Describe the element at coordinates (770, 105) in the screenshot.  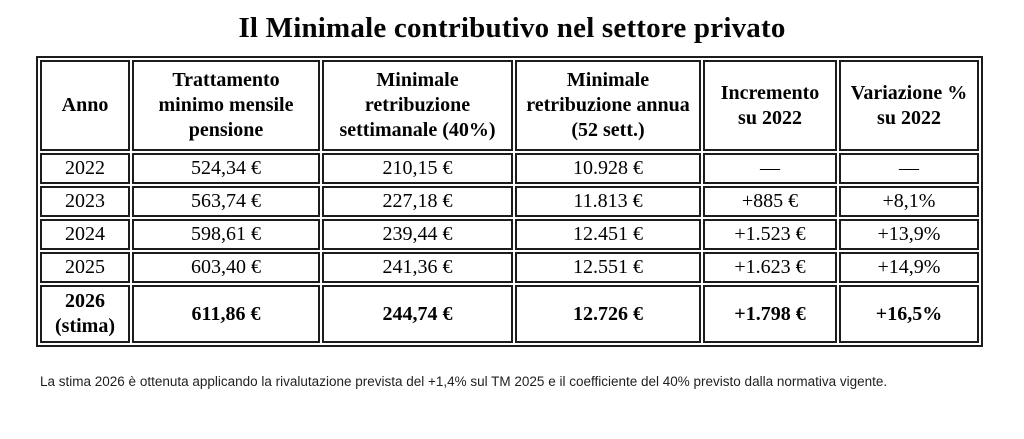
I see `header-incremento: Incremento su 2022` at that location.